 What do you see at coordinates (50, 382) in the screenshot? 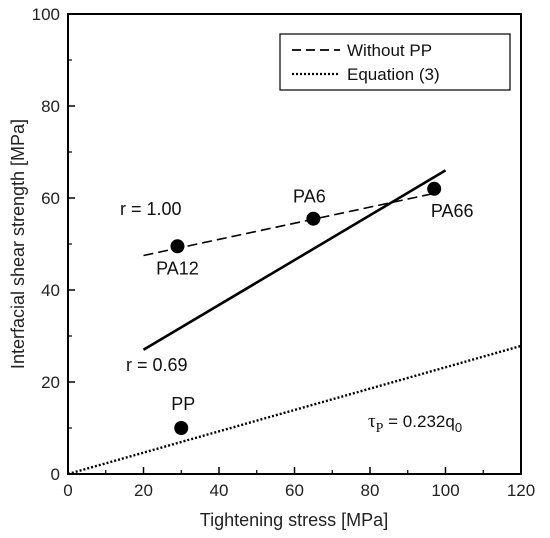
I see `y-tick-label: 20` at bounding box center [50, 382].